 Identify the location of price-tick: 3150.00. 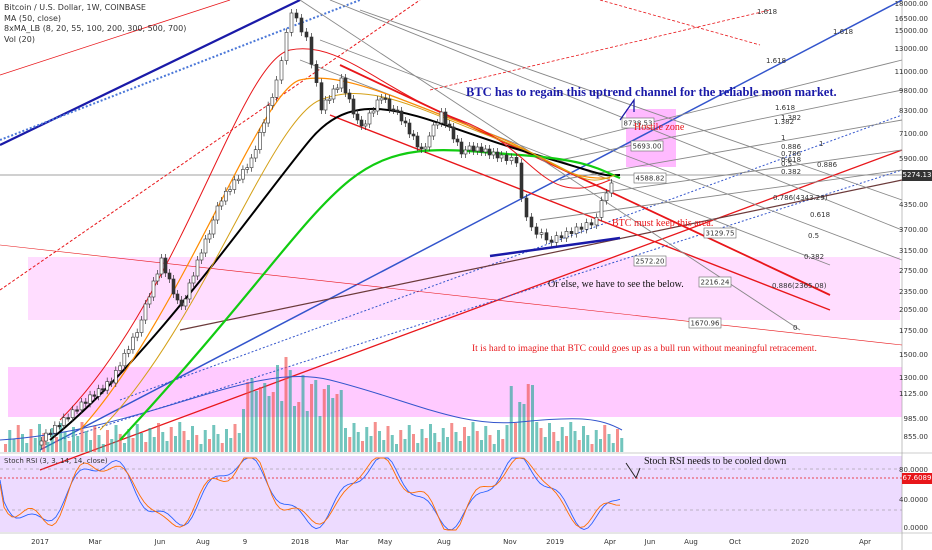
(913, 251).